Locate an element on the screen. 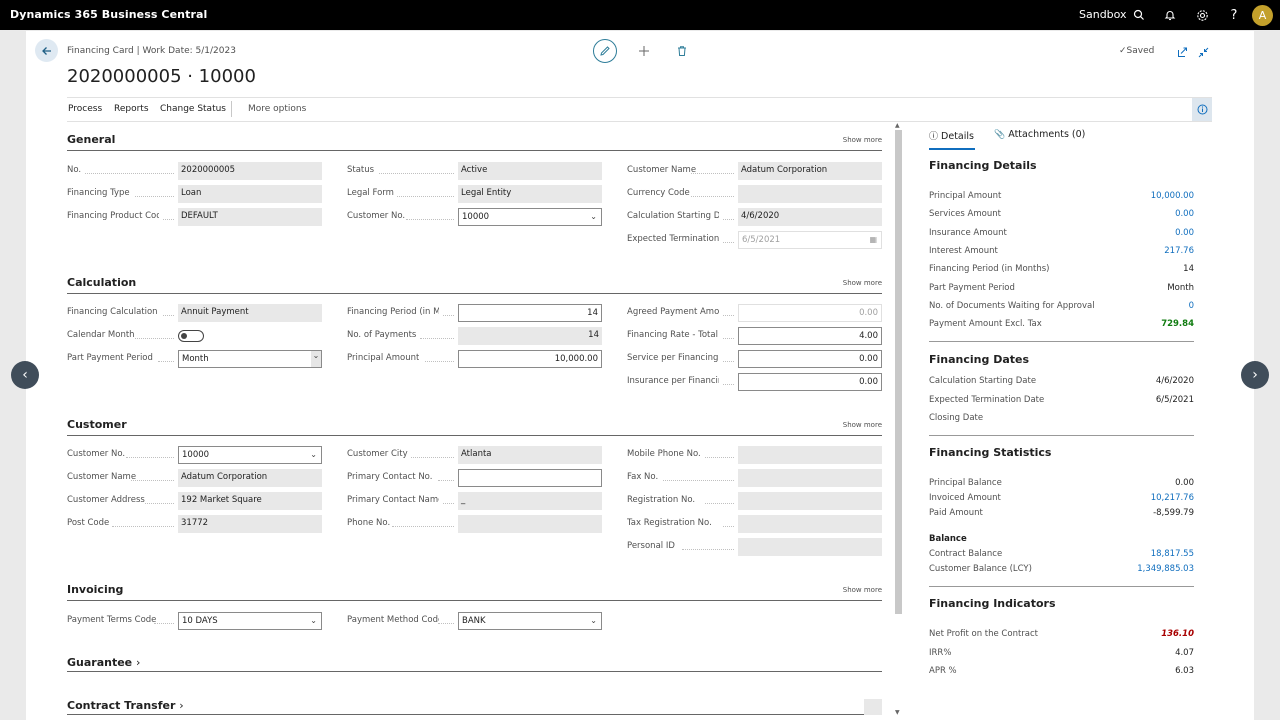  closing-date-label: Closing Date is located at coordinates (956, 418).